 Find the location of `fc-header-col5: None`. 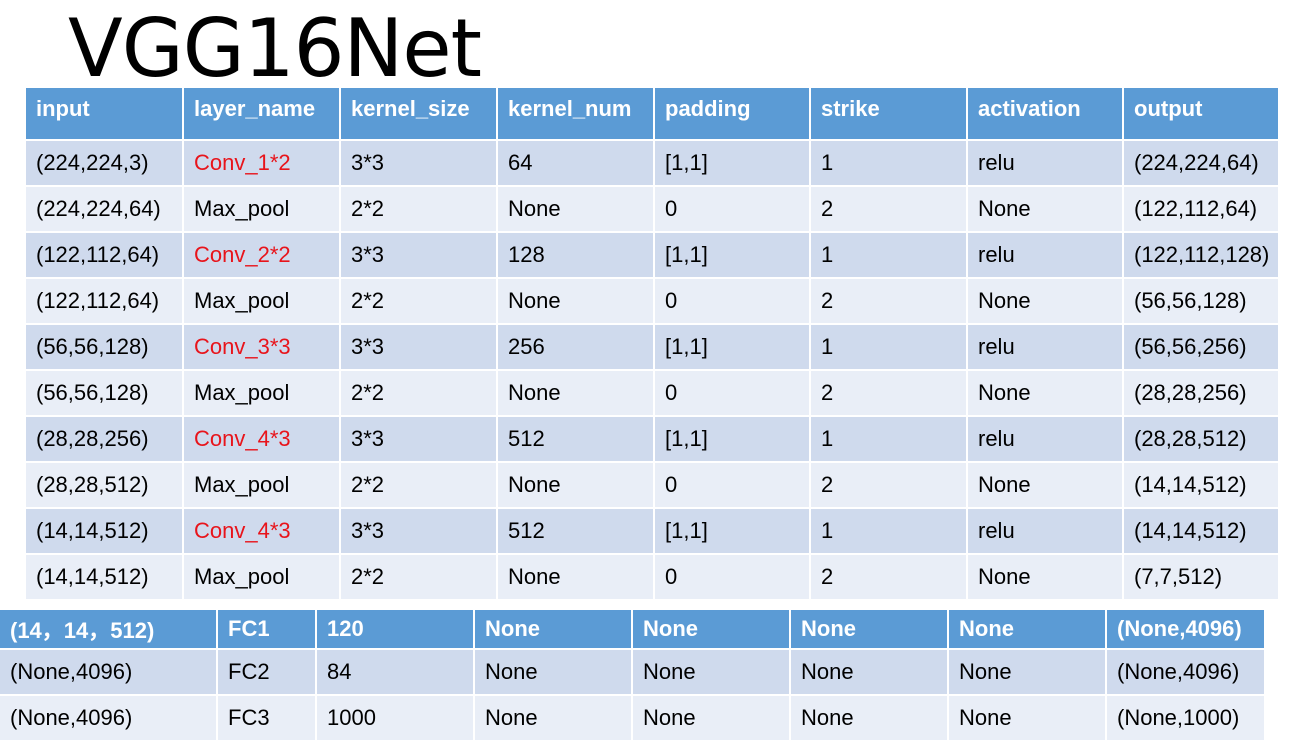

fc-header-col5: None is located at coordinates (710, 630).